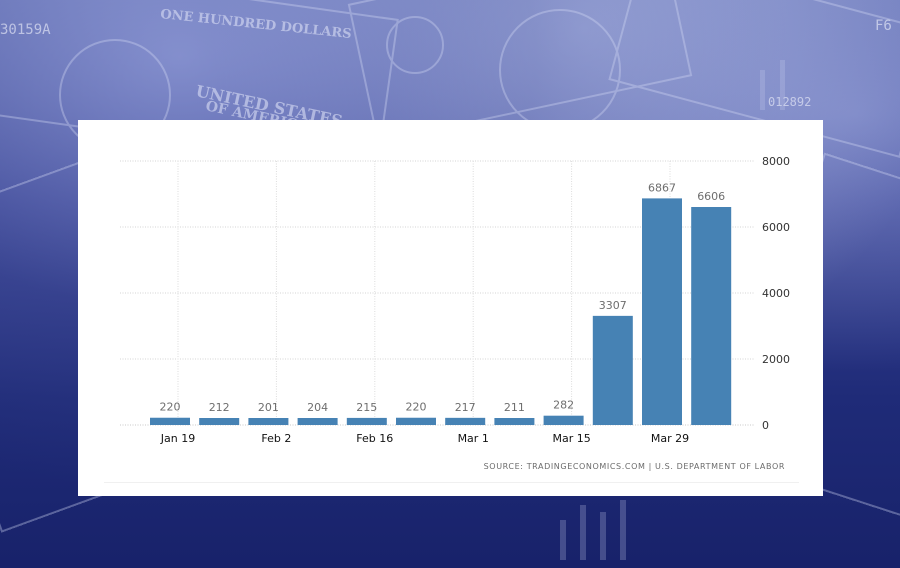  I want to click on bar-value-label: 211, so click(514, 407).